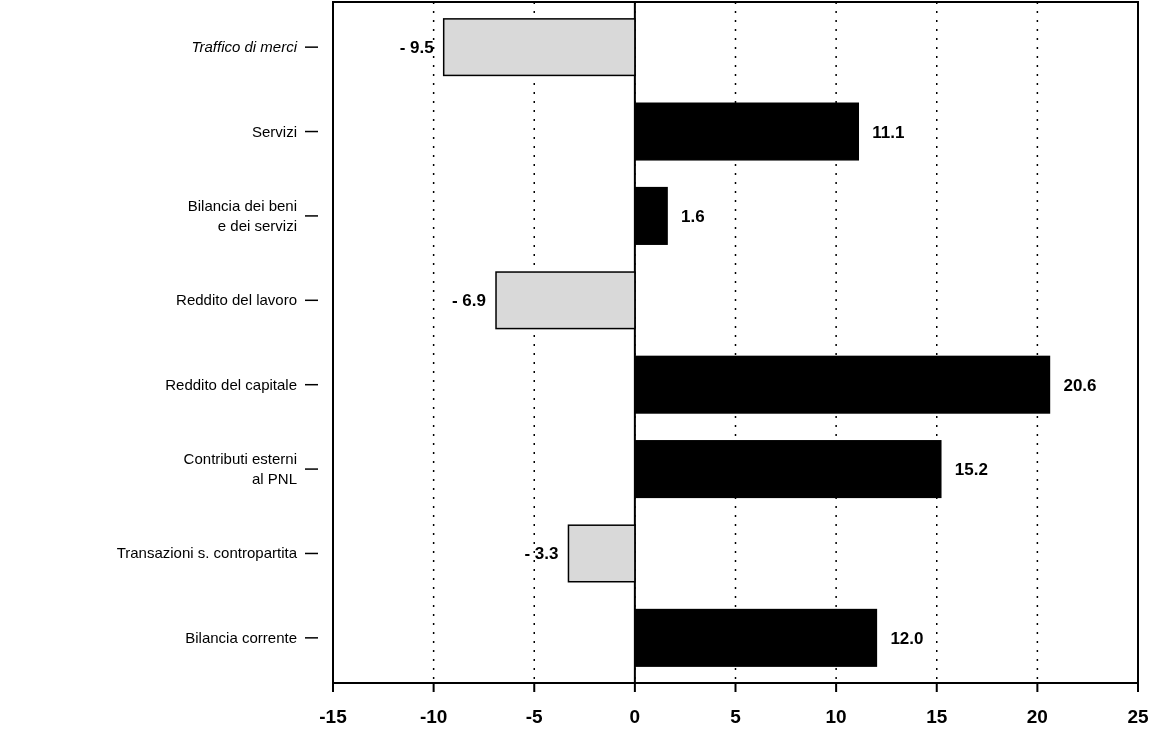 The width and height of the screenshot is (1158, 741). Describe the element at coordinates (736, 716) in the screenshot. I see `x-tick-label: 5` at that location.